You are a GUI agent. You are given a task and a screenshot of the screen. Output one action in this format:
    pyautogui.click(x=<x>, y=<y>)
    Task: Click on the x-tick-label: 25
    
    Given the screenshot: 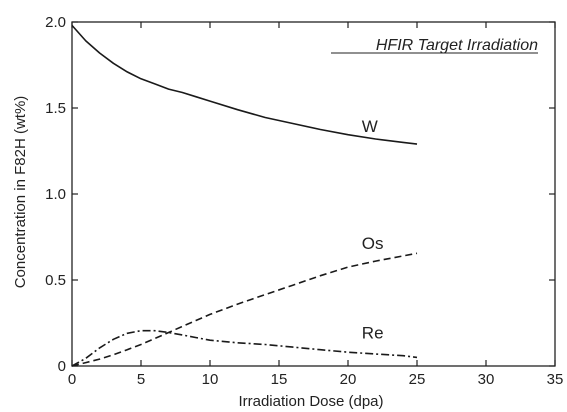 What is the action you would take?
    pyautogui.click(x=417, y=379)
    